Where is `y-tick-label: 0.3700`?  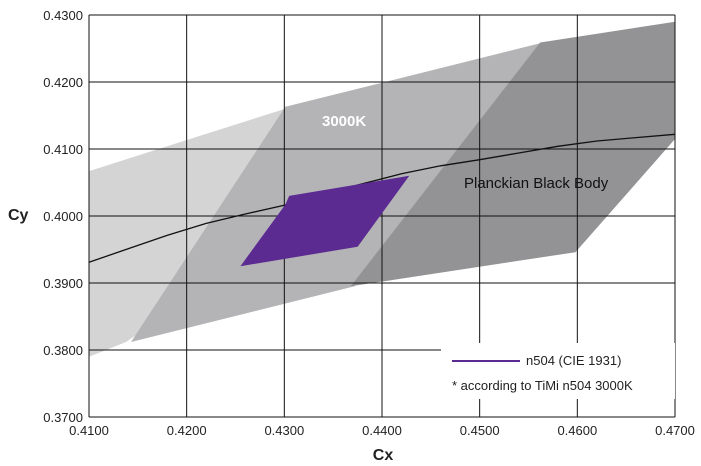
y-tick-label: 0.3700 is located at coordinates (63, 417).